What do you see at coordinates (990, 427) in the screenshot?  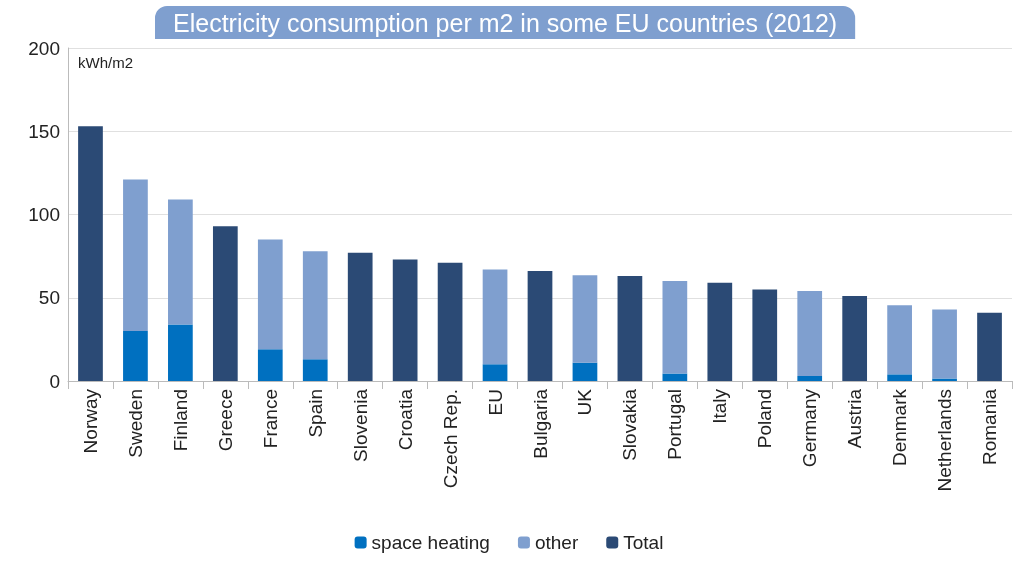 I see `x-tick-label: Romania` at bounding box center [990, 427].